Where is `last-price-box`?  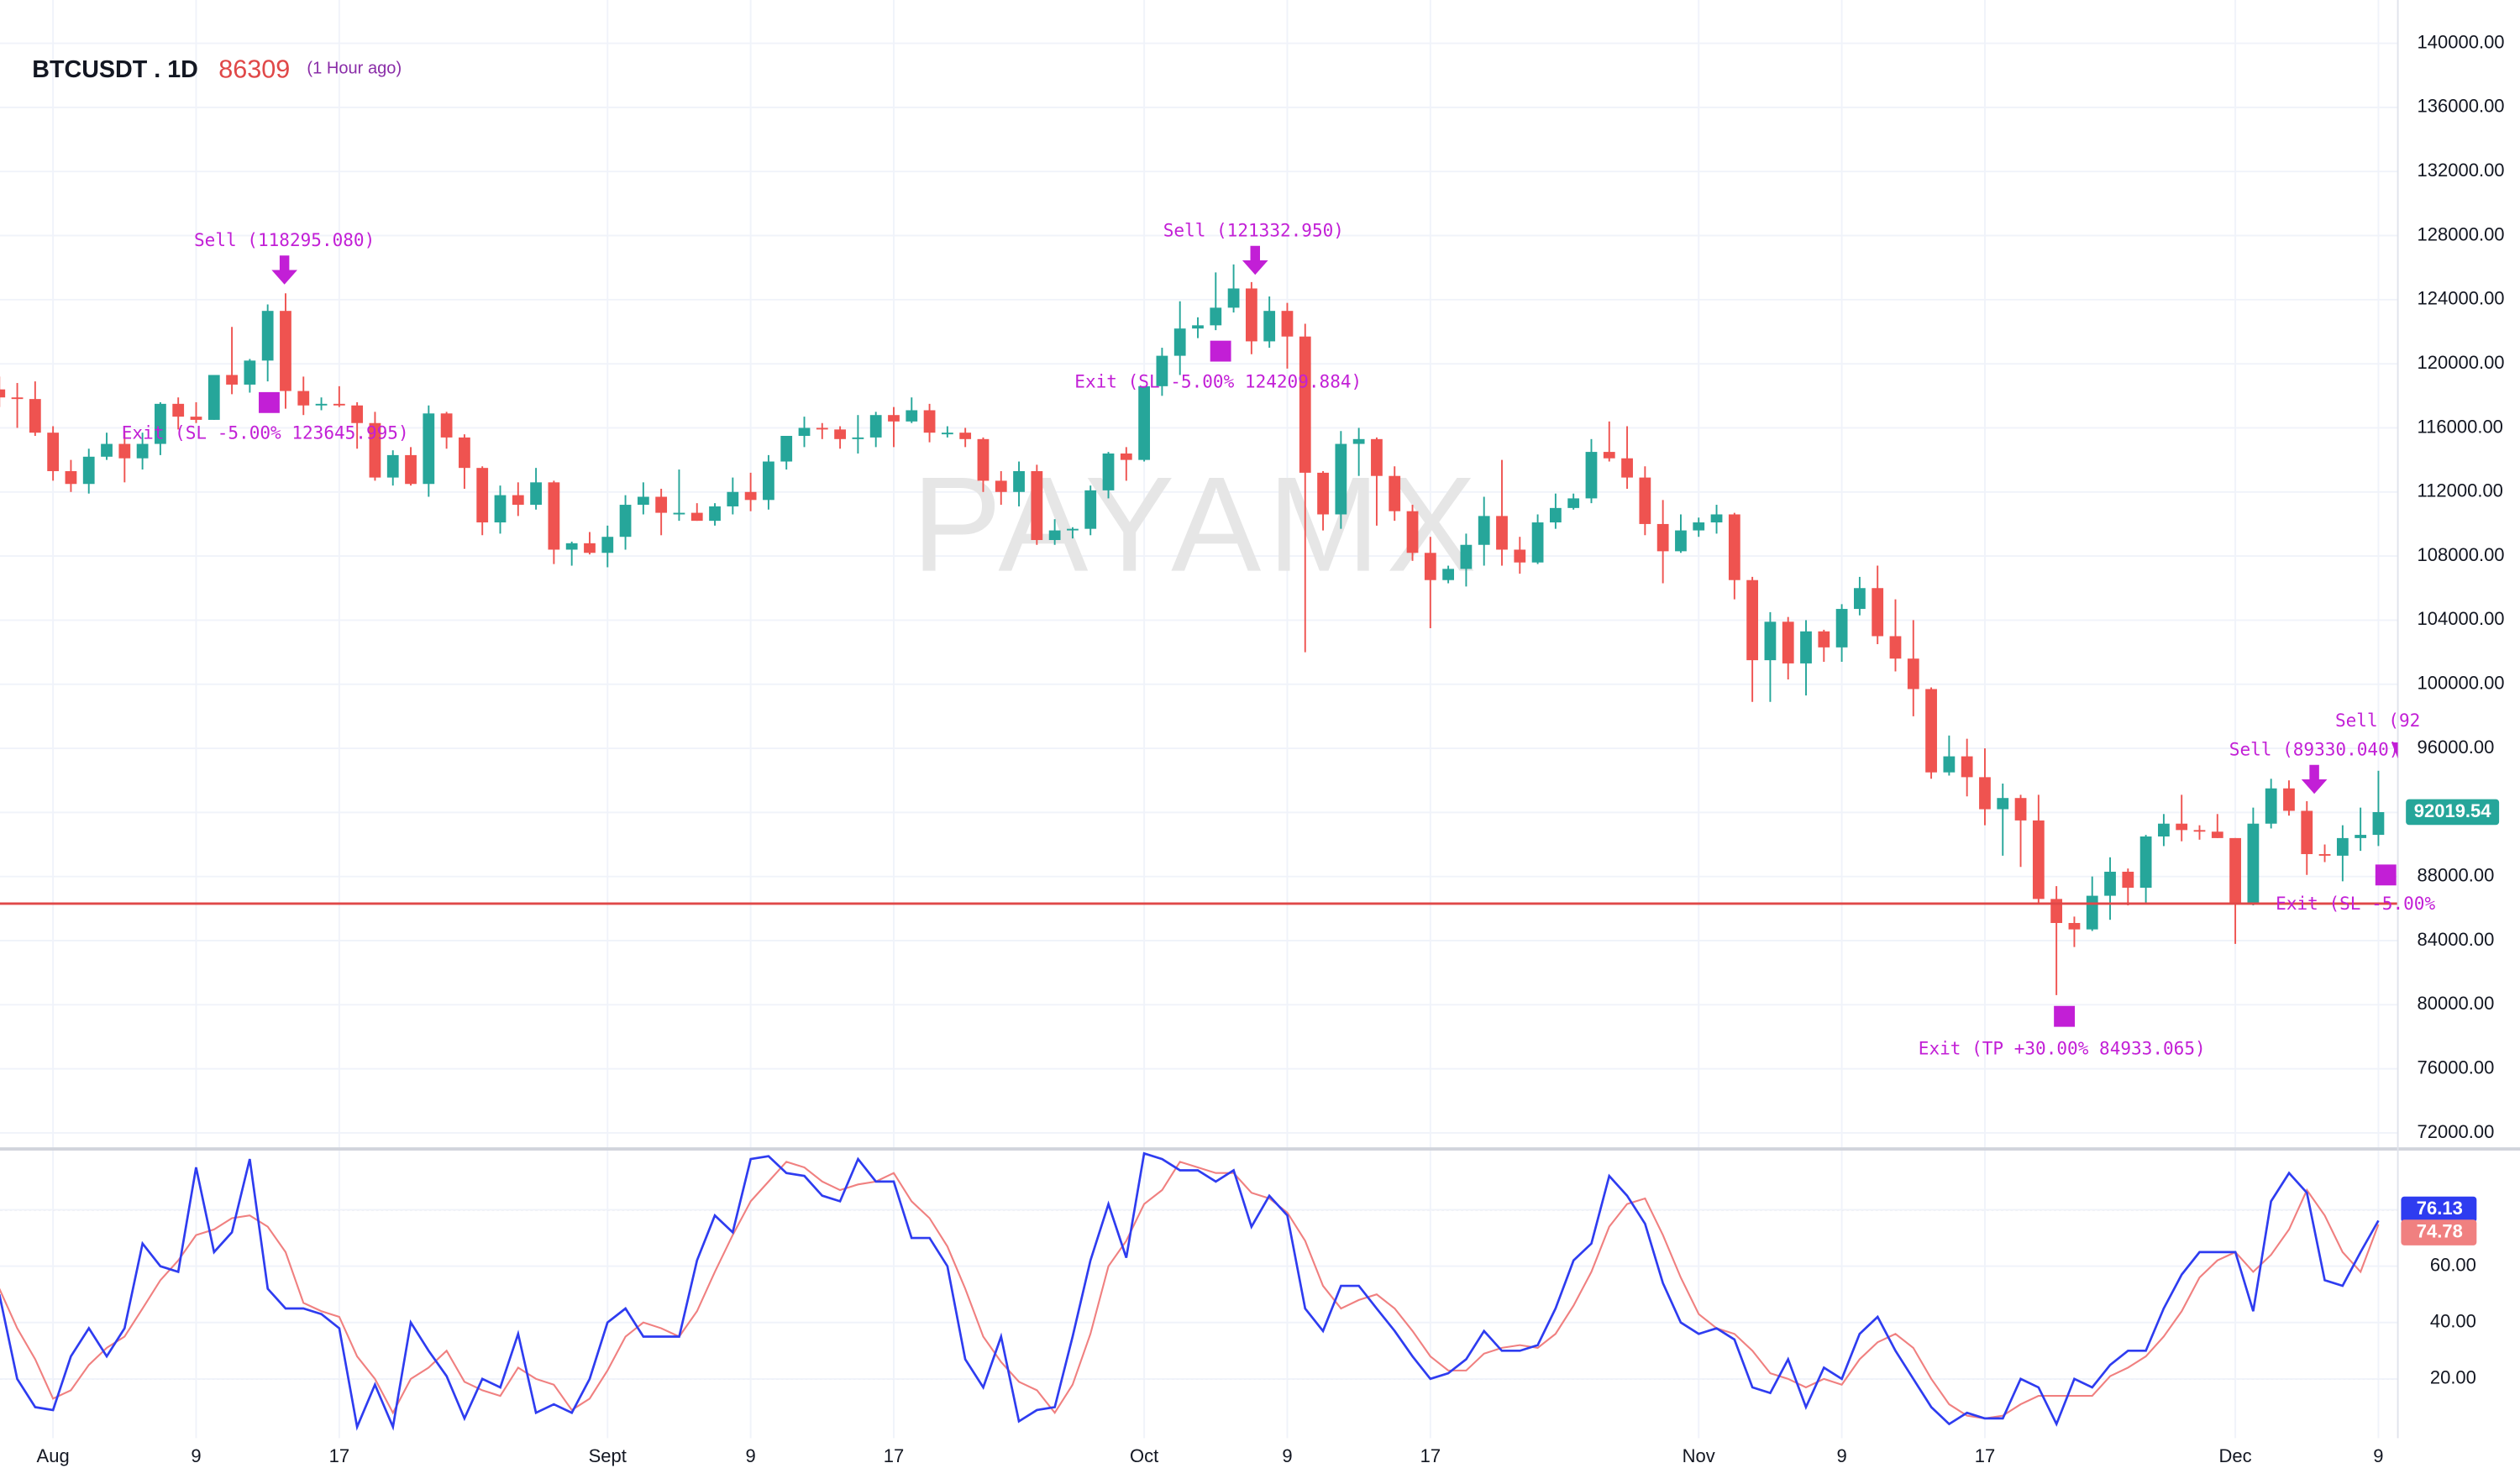
last-price-box is located at coordinates (2453, 813).